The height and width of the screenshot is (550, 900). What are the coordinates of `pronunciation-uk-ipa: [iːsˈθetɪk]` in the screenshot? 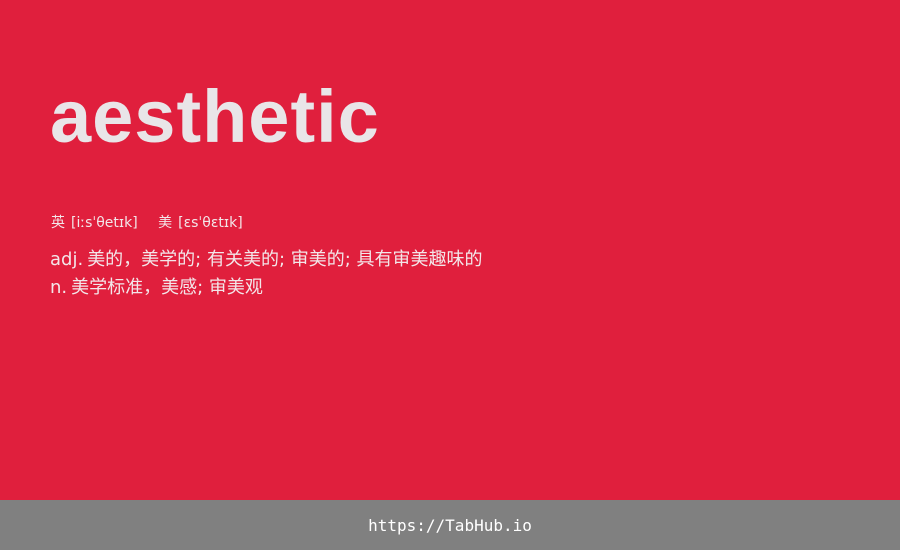 It's located at (104, 223).